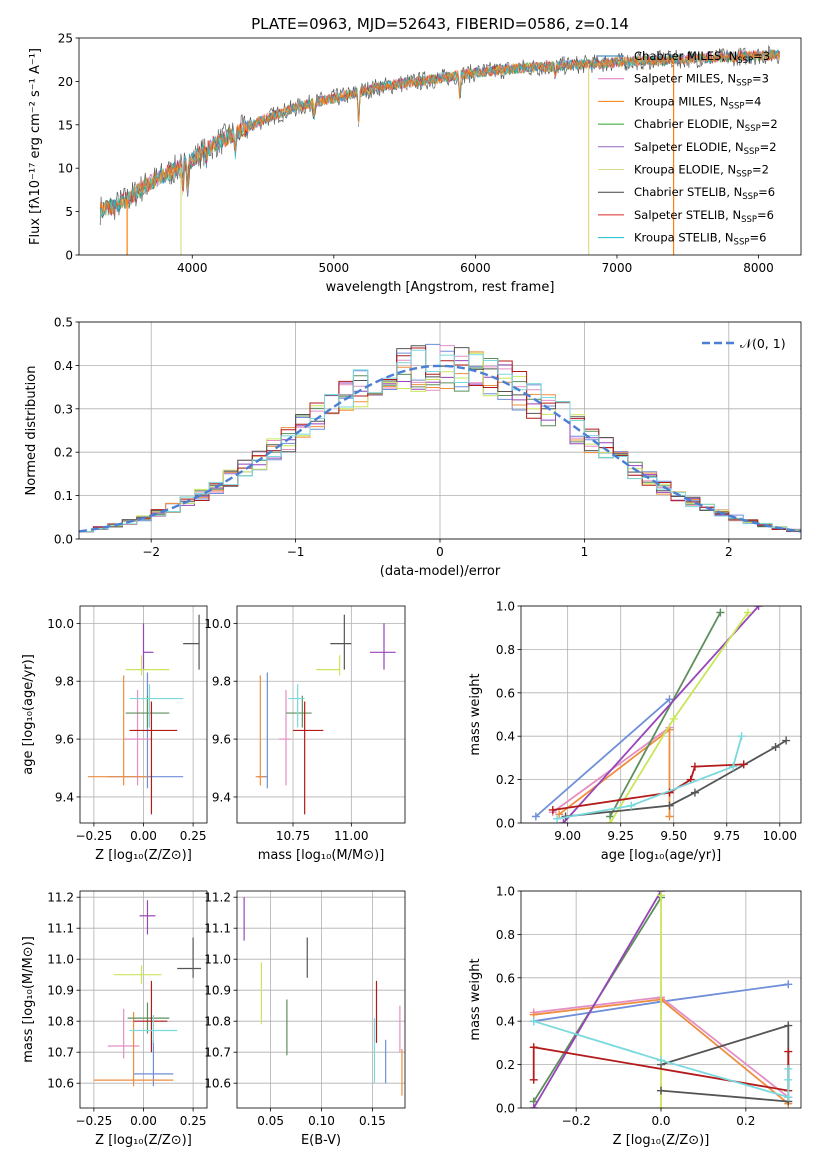 This screenshot has width=819, height=1170. What do you see at coordinates (684, 238) in the screenshot?
I see `legend-text: Kroupa STELIB, N` at bounding box center [684, 238].